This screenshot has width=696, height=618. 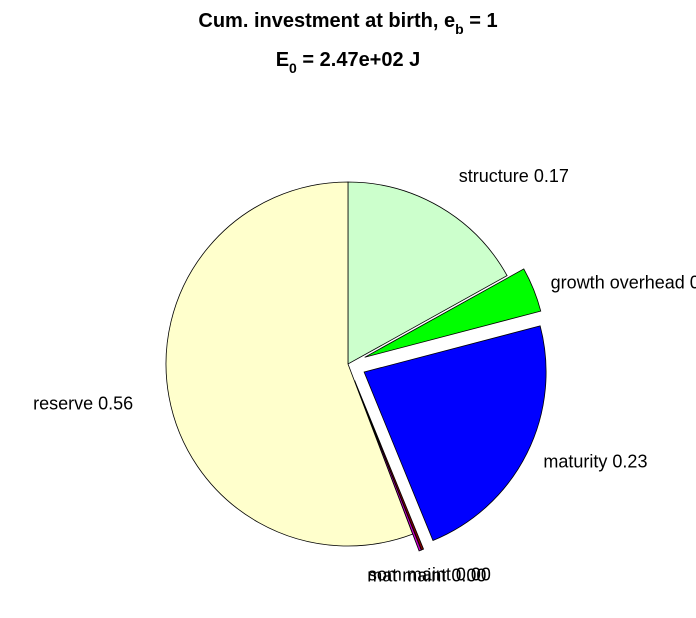 What do you see at coordinates (459, 29) in the screenshot?
I see `title-subscript: b` at bounding box center [459, 29].